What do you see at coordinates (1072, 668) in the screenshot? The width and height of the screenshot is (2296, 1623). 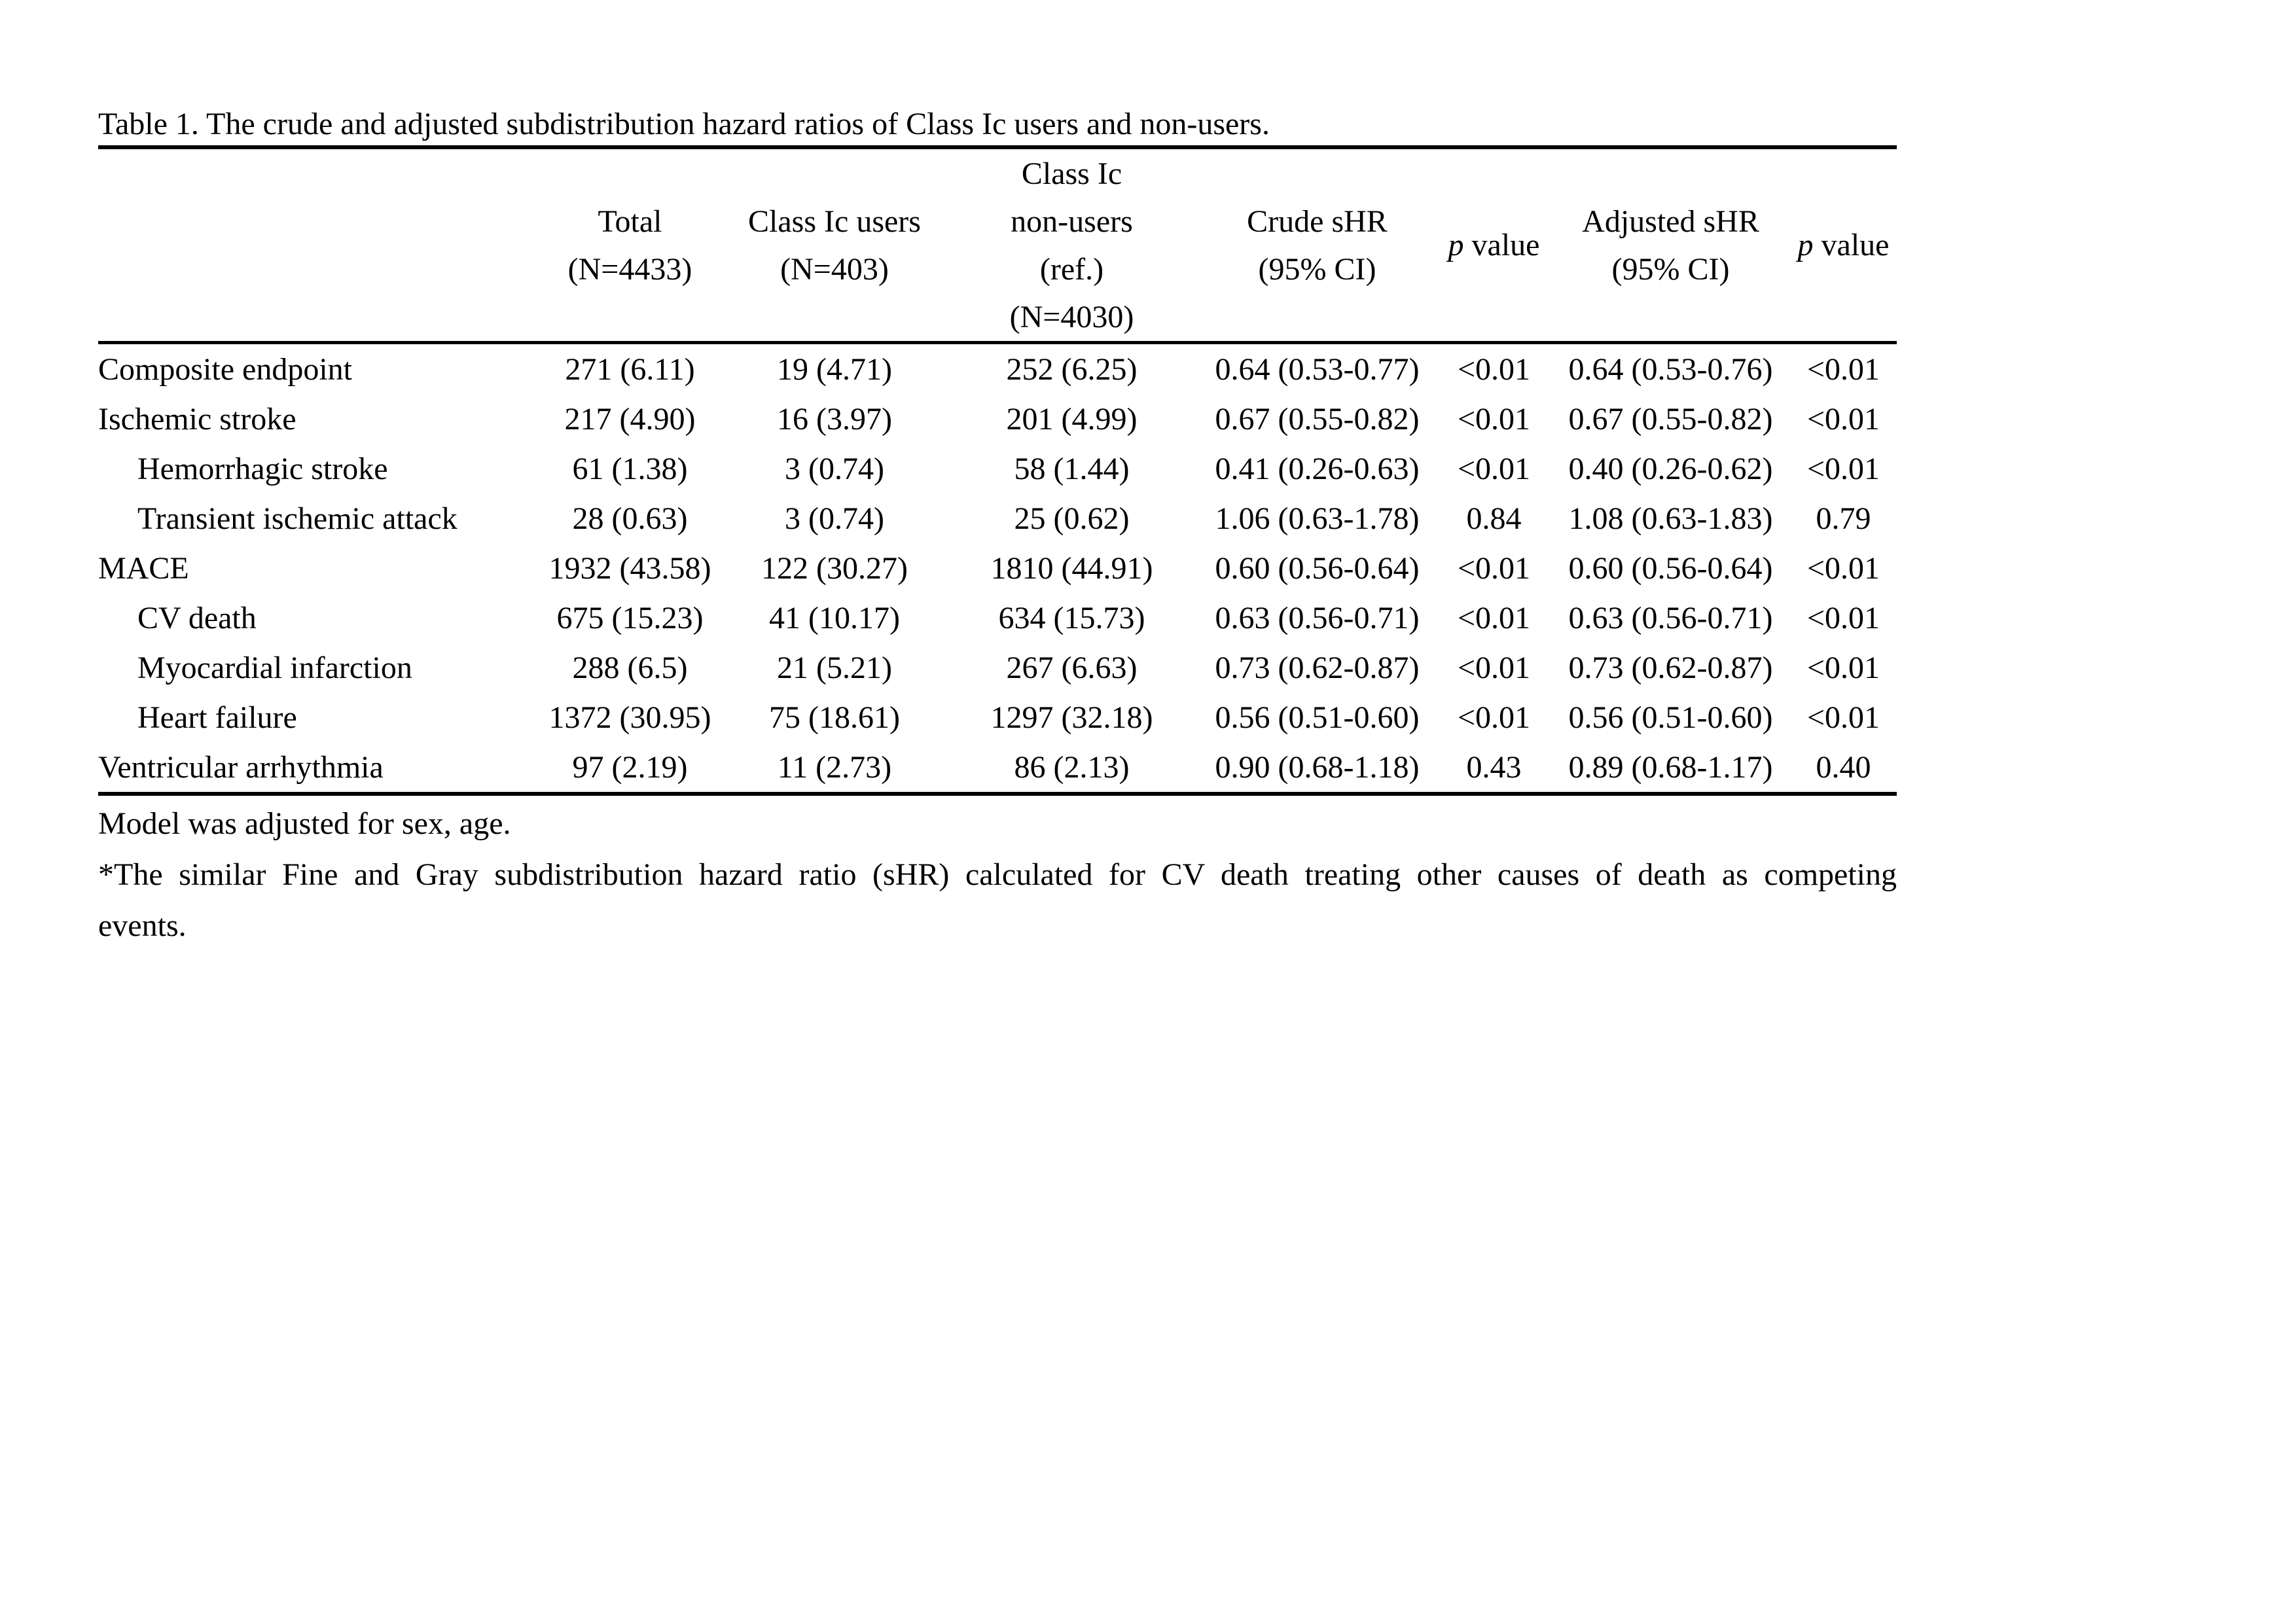 I see `nonusers-cell: 267 (6.63)` at bounding box center [1072, 668].